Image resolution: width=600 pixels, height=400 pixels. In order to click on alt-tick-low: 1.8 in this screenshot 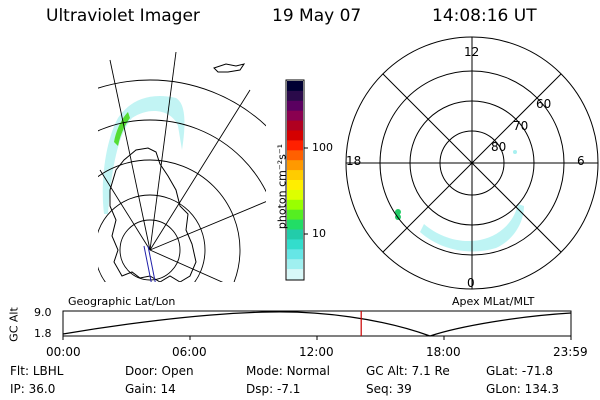, I will do `click(43, 333)`.